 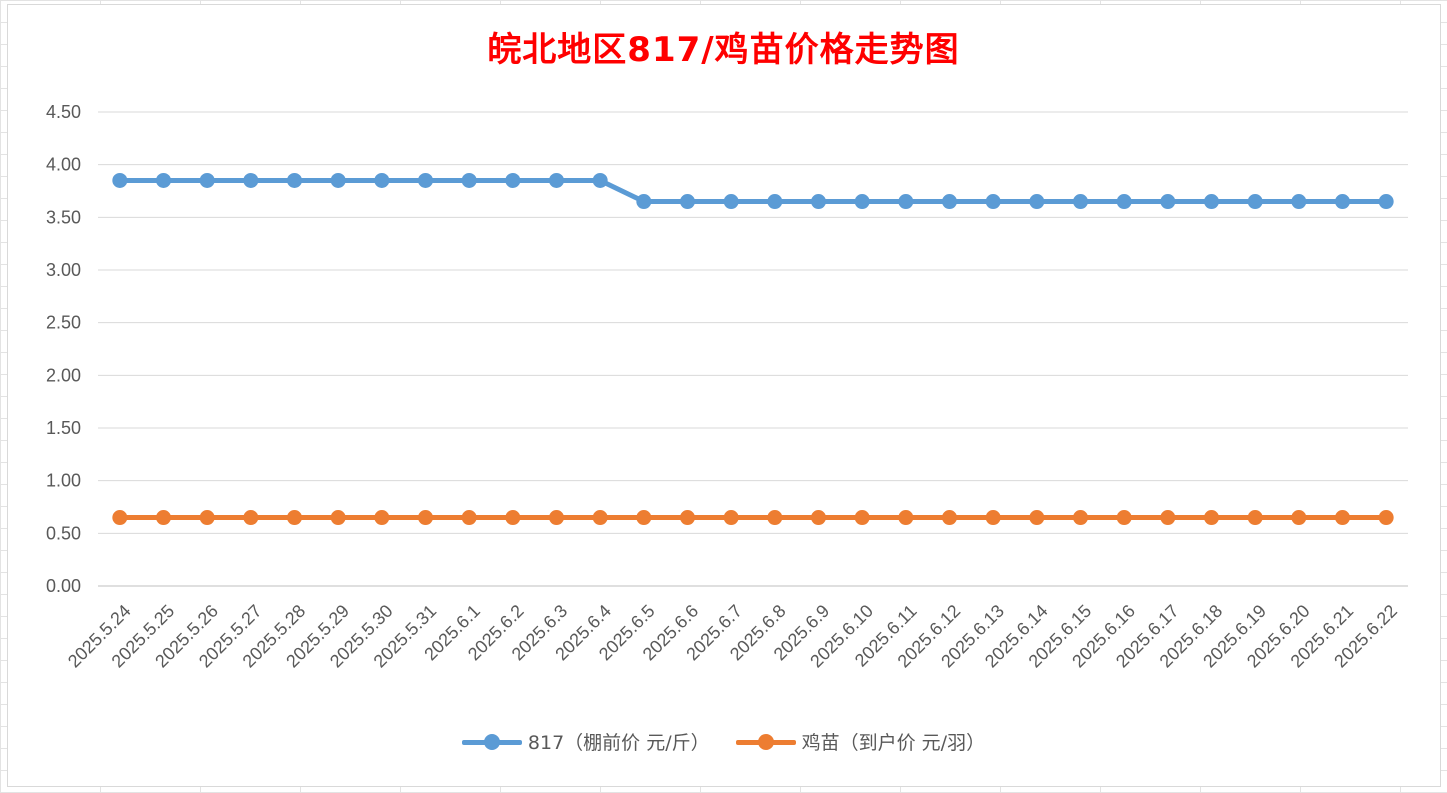 What do you see at coordinates (63, 112) in the screenshot?
I see `y-tick-label: 4.50` at bounding box center [63, 112].